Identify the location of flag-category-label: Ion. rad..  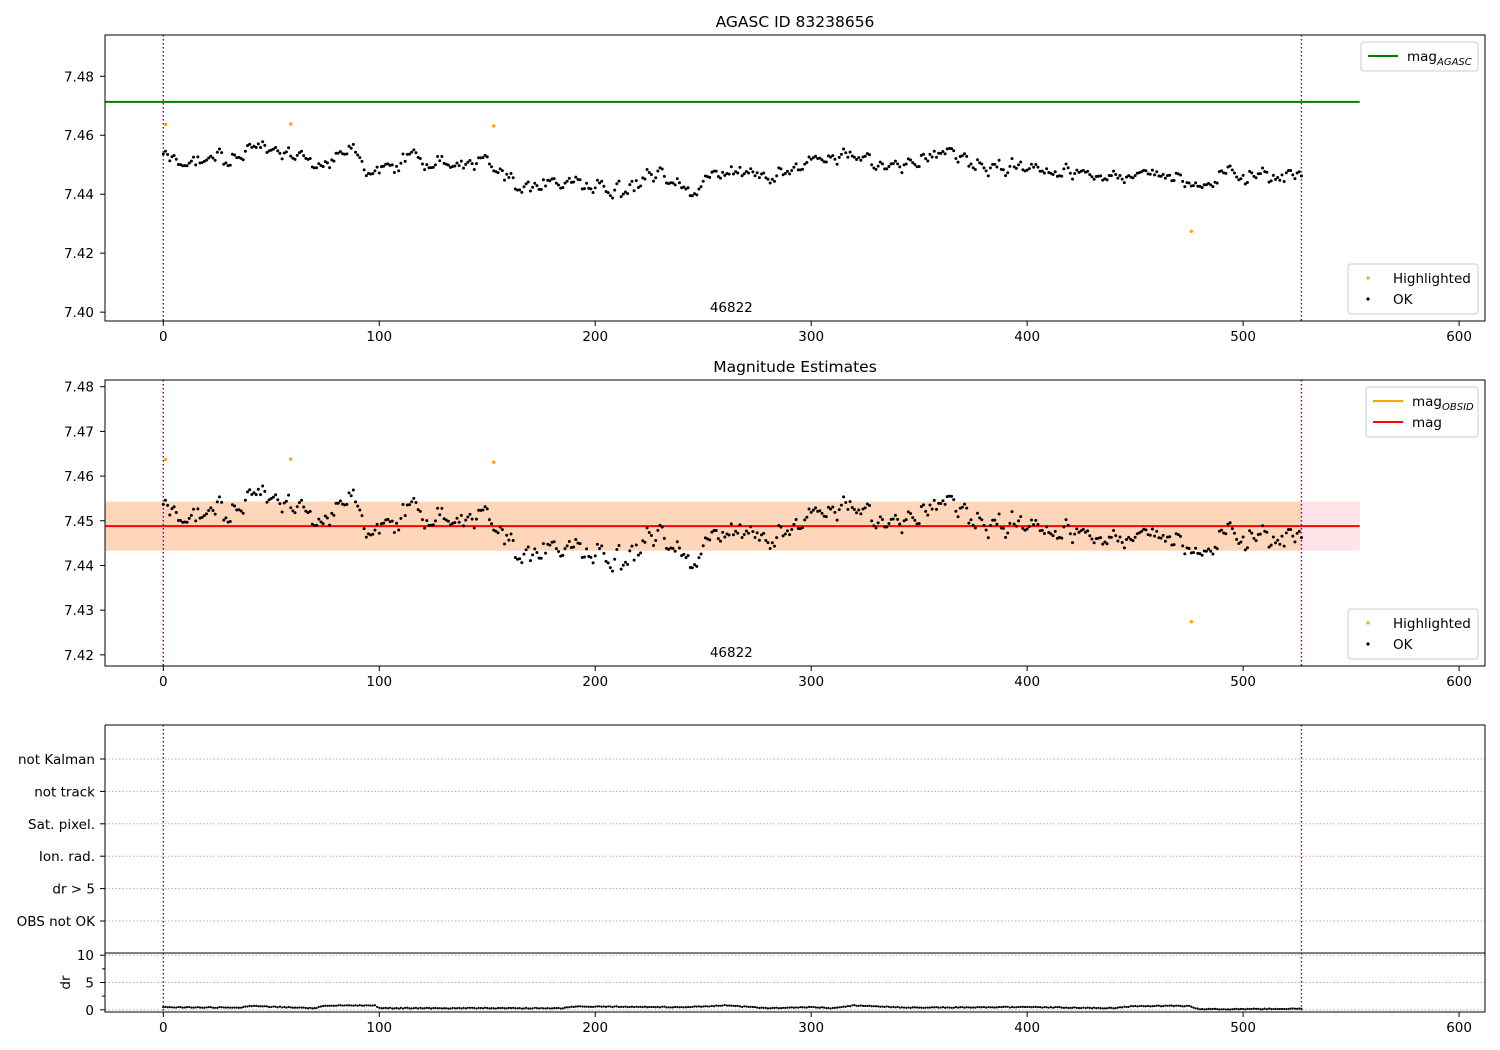
(67, 857).